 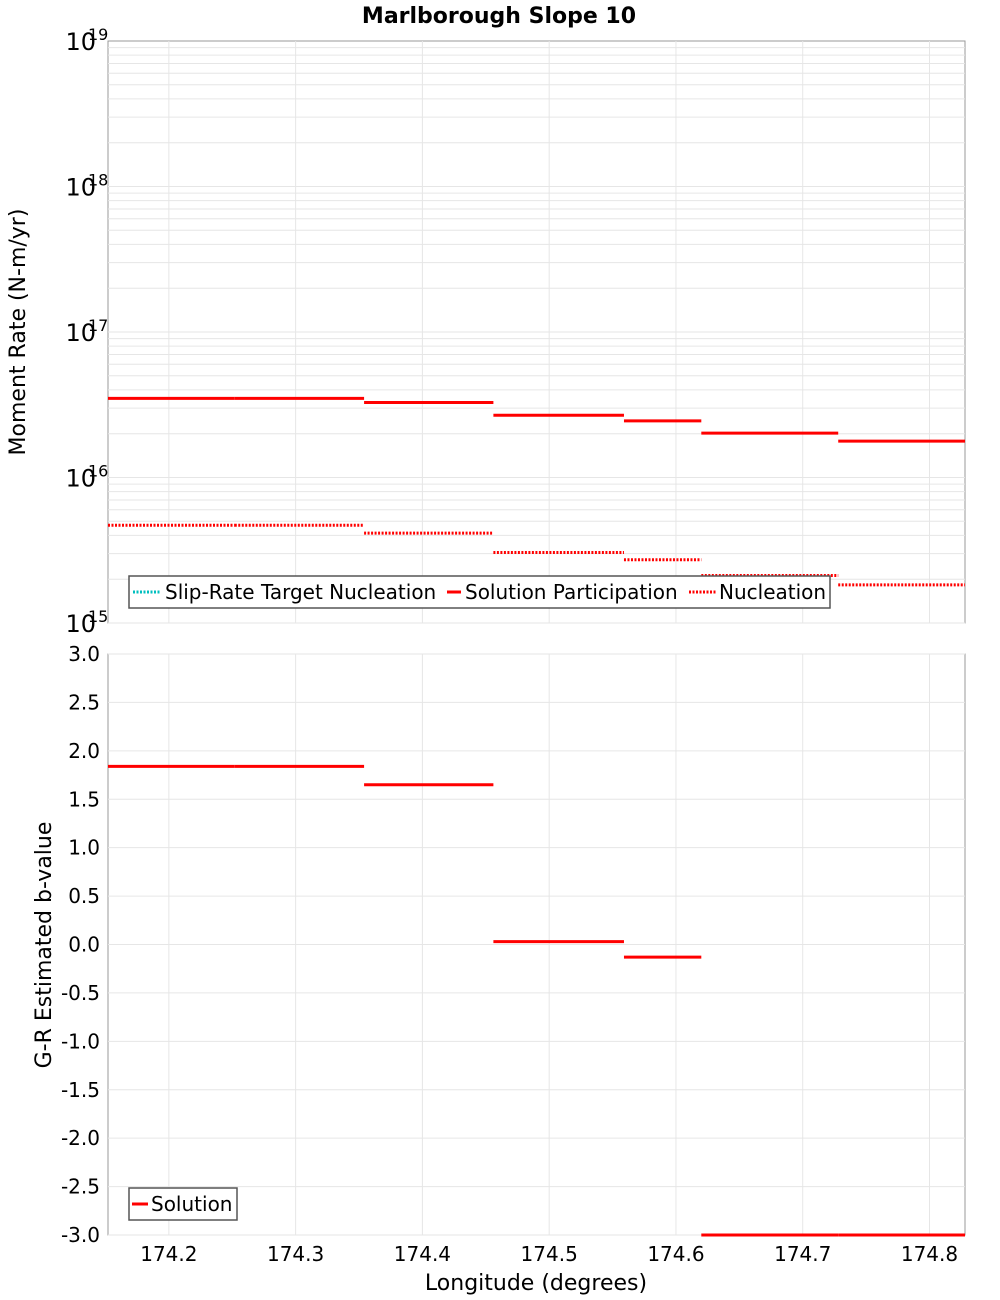 What do you see at coordinates (84, 751) in the screenshot?
I see `b-value-y-tick-label: 2.0` at bounding box center [84, 751].